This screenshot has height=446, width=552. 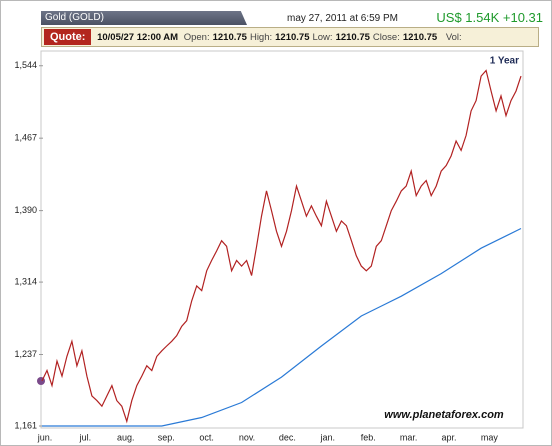 I want to click on y-tick-label: 1,161, so click(x=25, y=425).